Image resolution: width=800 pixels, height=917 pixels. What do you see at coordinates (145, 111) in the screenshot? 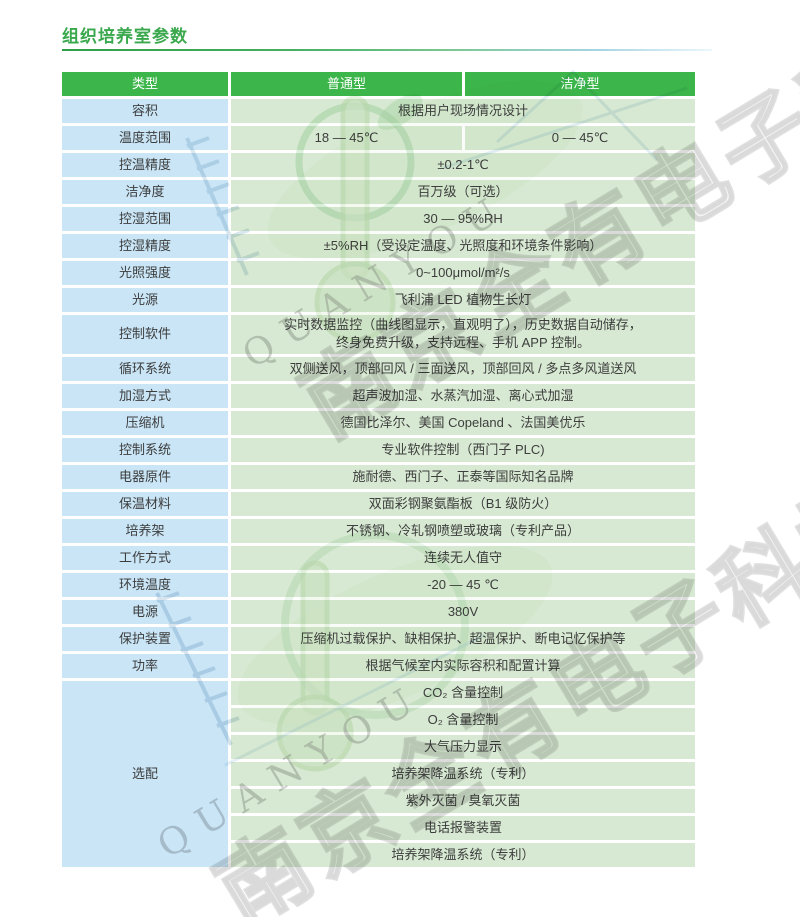
I see `param-label: 容积` at bounding box center [145, 111].